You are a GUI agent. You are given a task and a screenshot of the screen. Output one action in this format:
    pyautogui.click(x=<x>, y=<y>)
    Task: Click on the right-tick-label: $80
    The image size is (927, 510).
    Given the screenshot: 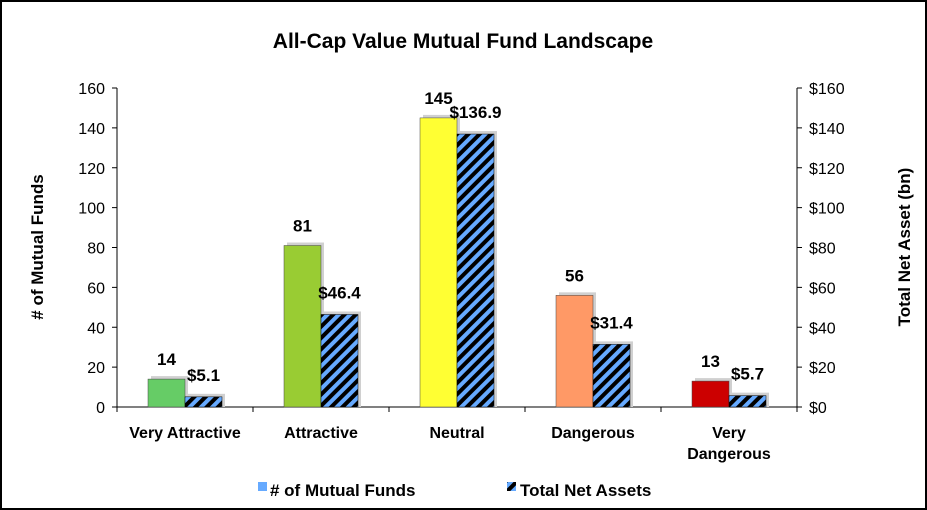 What is the action you would take?
    pyautogui.click(x=822, y=249)
    